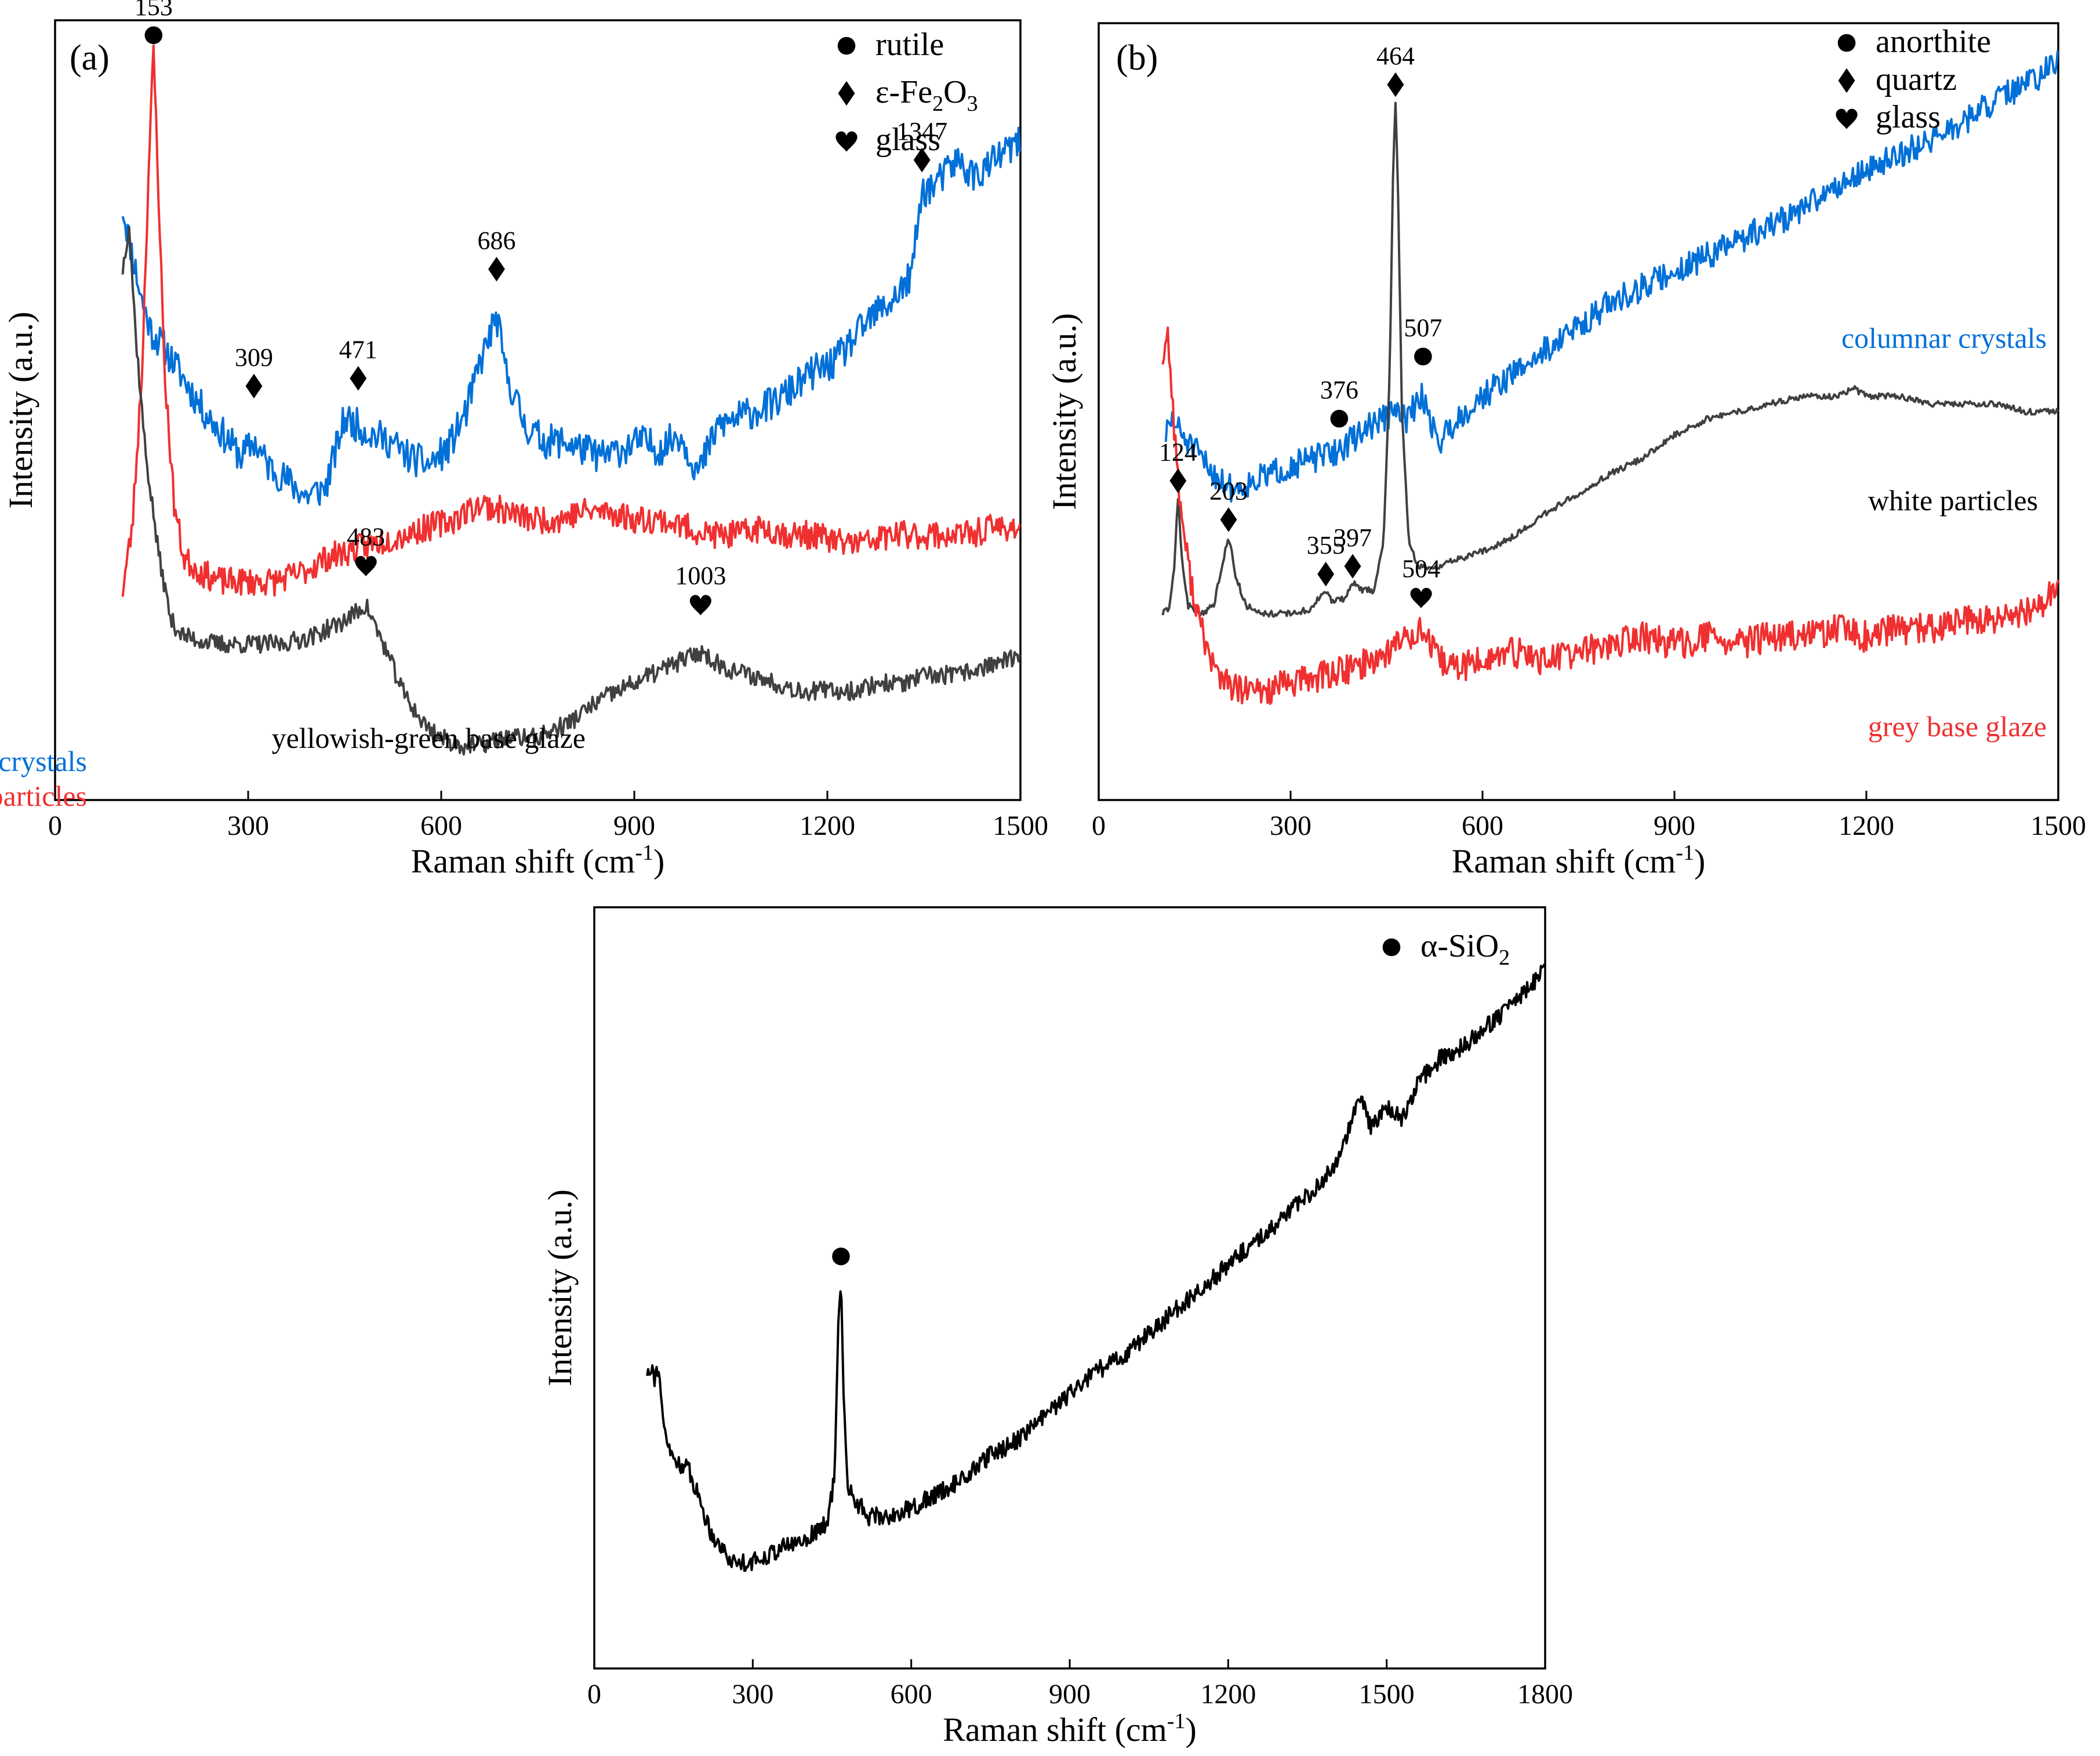 The width and height of the screenshot is (2100, 1756). I want to click on peak-label: 504, so click(1421, 568).